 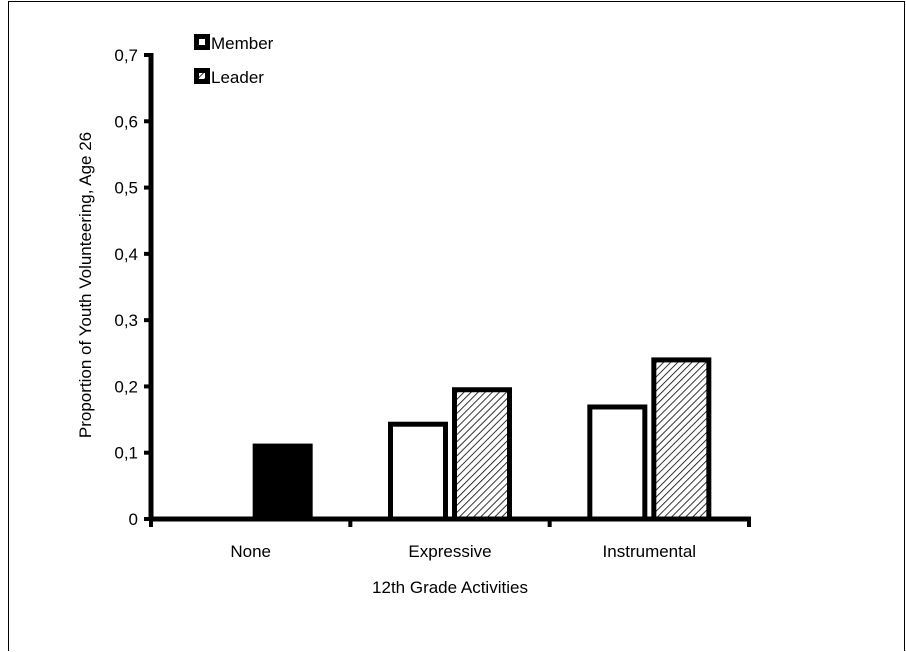 What do you see at coordinates (250, 551) in the screenshot?
I see `x-tick-label: None` at bounding box center [250, 551].